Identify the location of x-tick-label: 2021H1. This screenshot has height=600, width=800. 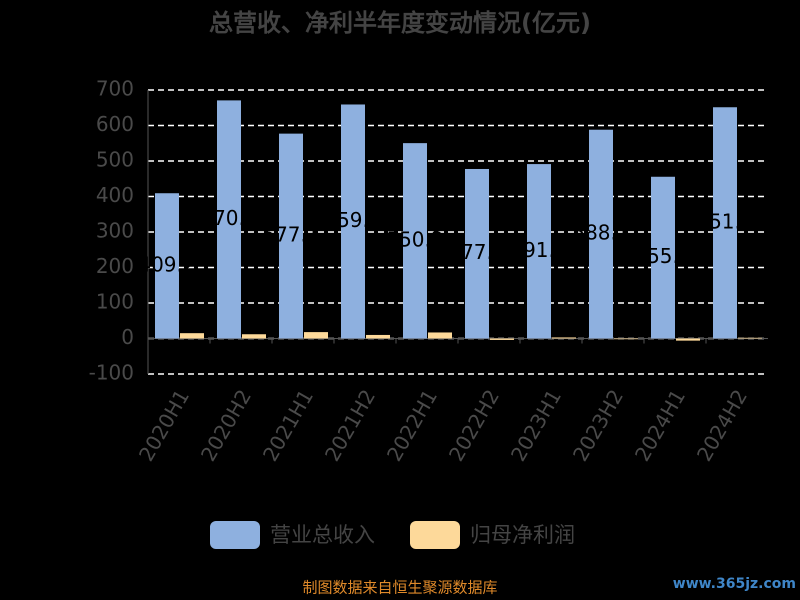
(288, 425).